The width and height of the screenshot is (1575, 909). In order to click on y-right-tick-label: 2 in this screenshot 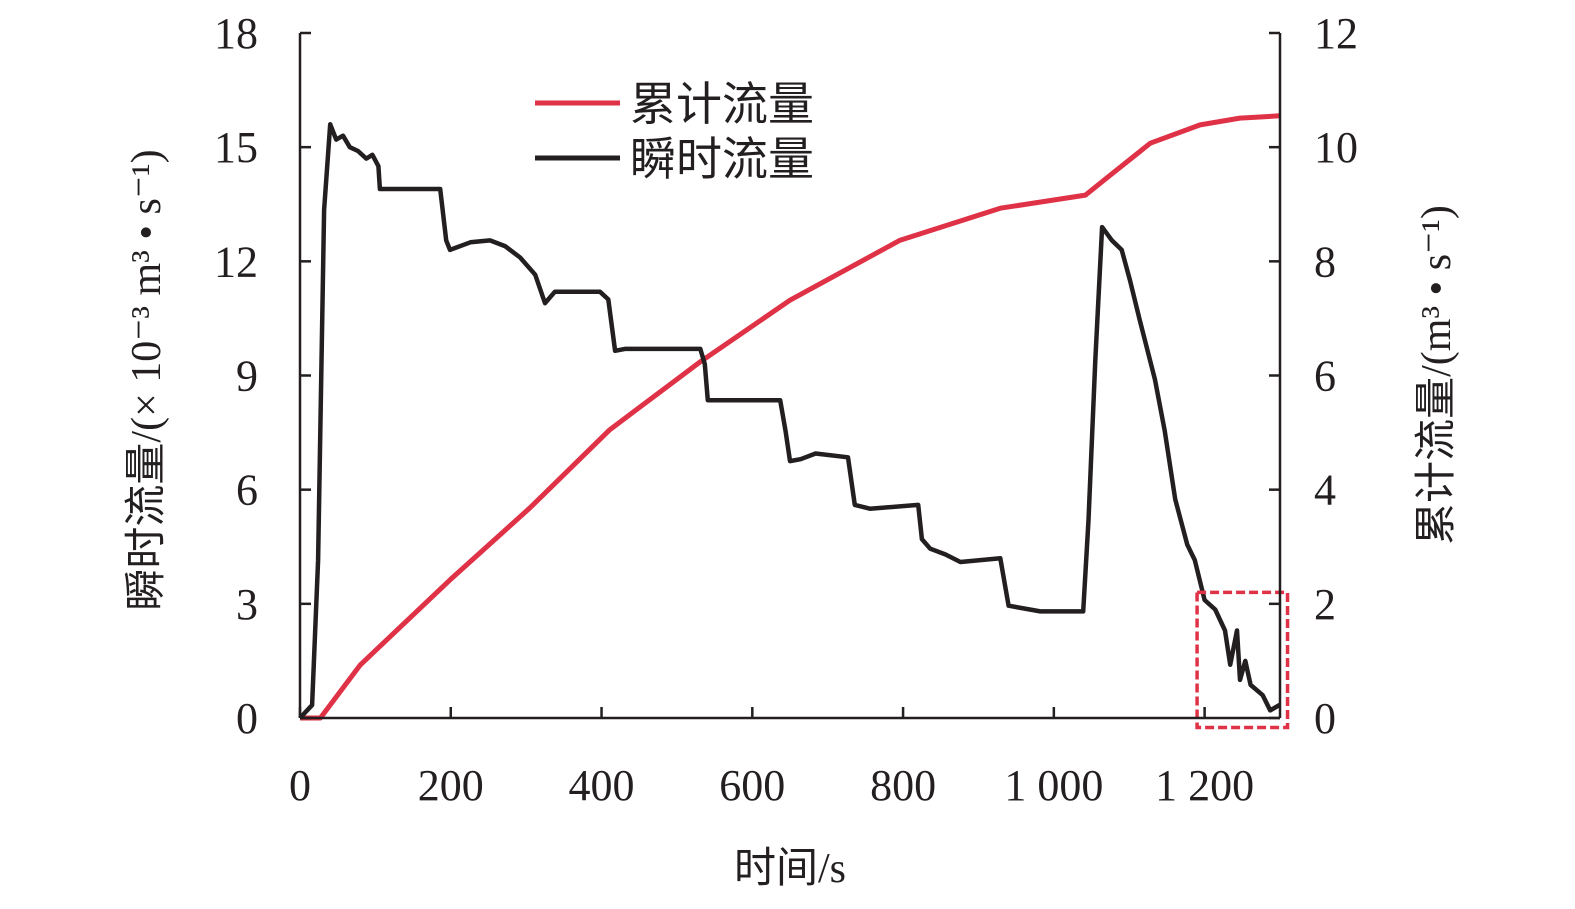, I will do `click(1325, 604)`.